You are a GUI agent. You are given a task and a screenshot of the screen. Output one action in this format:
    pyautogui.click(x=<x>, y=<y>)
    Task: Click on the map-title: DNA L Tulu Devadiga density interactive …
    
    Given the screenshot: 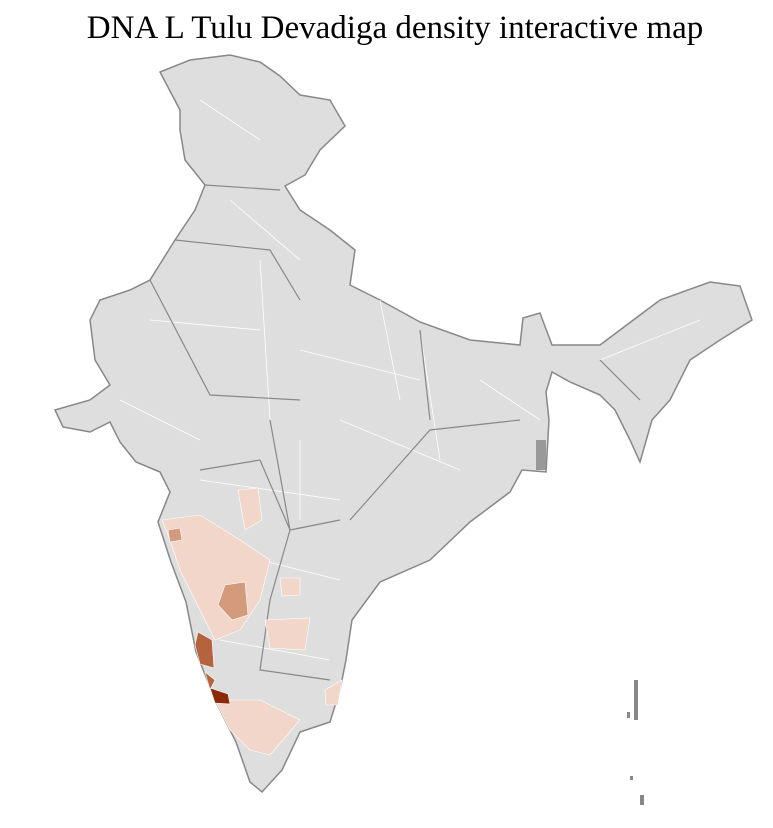 What is the action you would take?
    pyautogui.click(x=395, y=28)
    